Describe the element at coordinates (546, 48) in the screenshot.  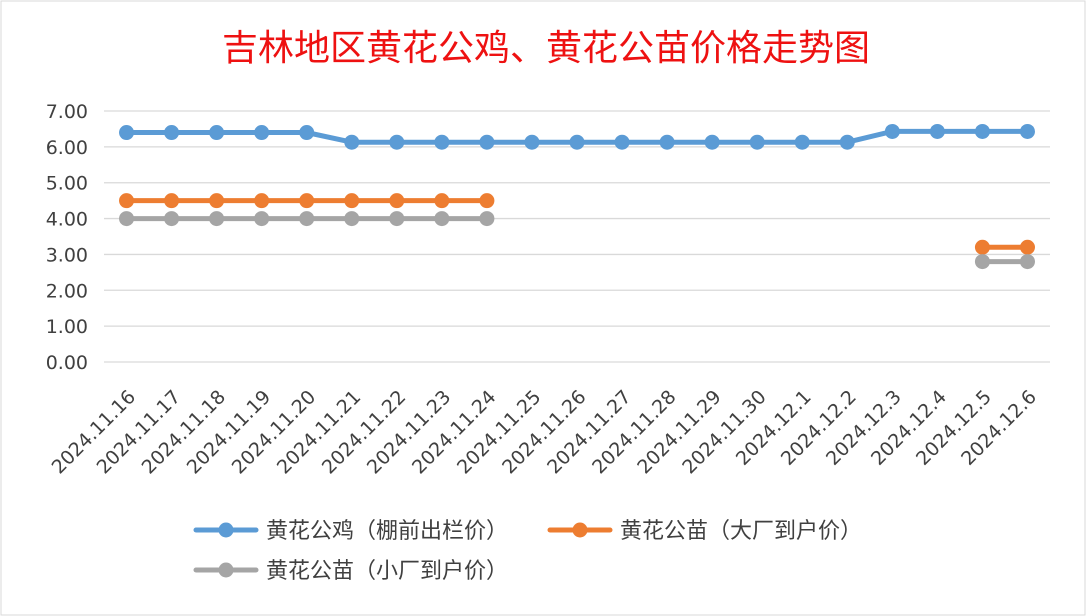
I see `chart-title: 吉林地区黄花公鸡、黄花公苗价格走势图` at that location.